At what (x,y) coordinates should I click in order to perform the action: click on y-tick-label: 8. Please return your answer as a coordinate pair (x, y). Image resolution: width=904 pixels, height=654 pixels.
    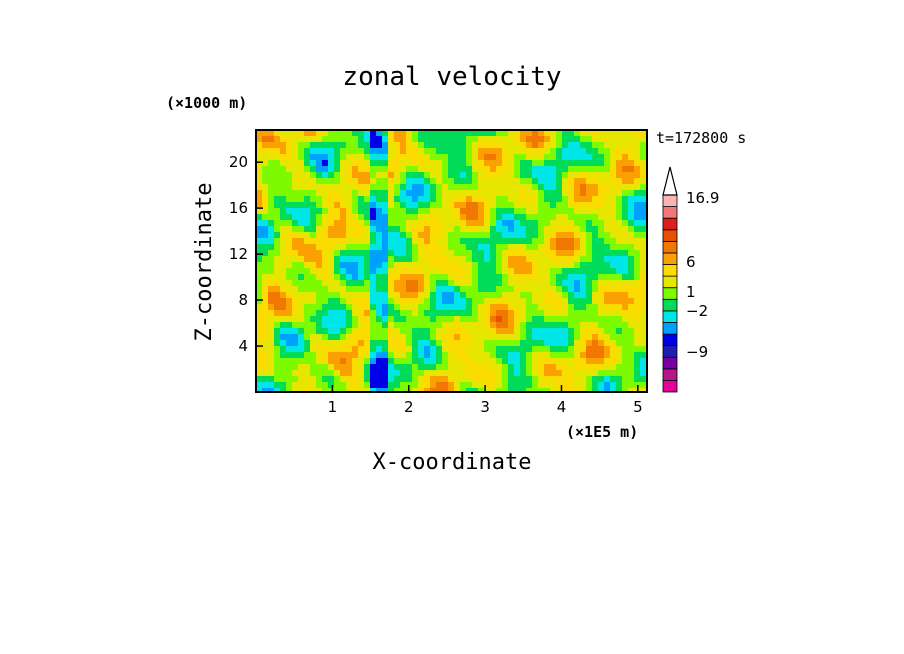
    Looking at the image, I should click on (243, 300).